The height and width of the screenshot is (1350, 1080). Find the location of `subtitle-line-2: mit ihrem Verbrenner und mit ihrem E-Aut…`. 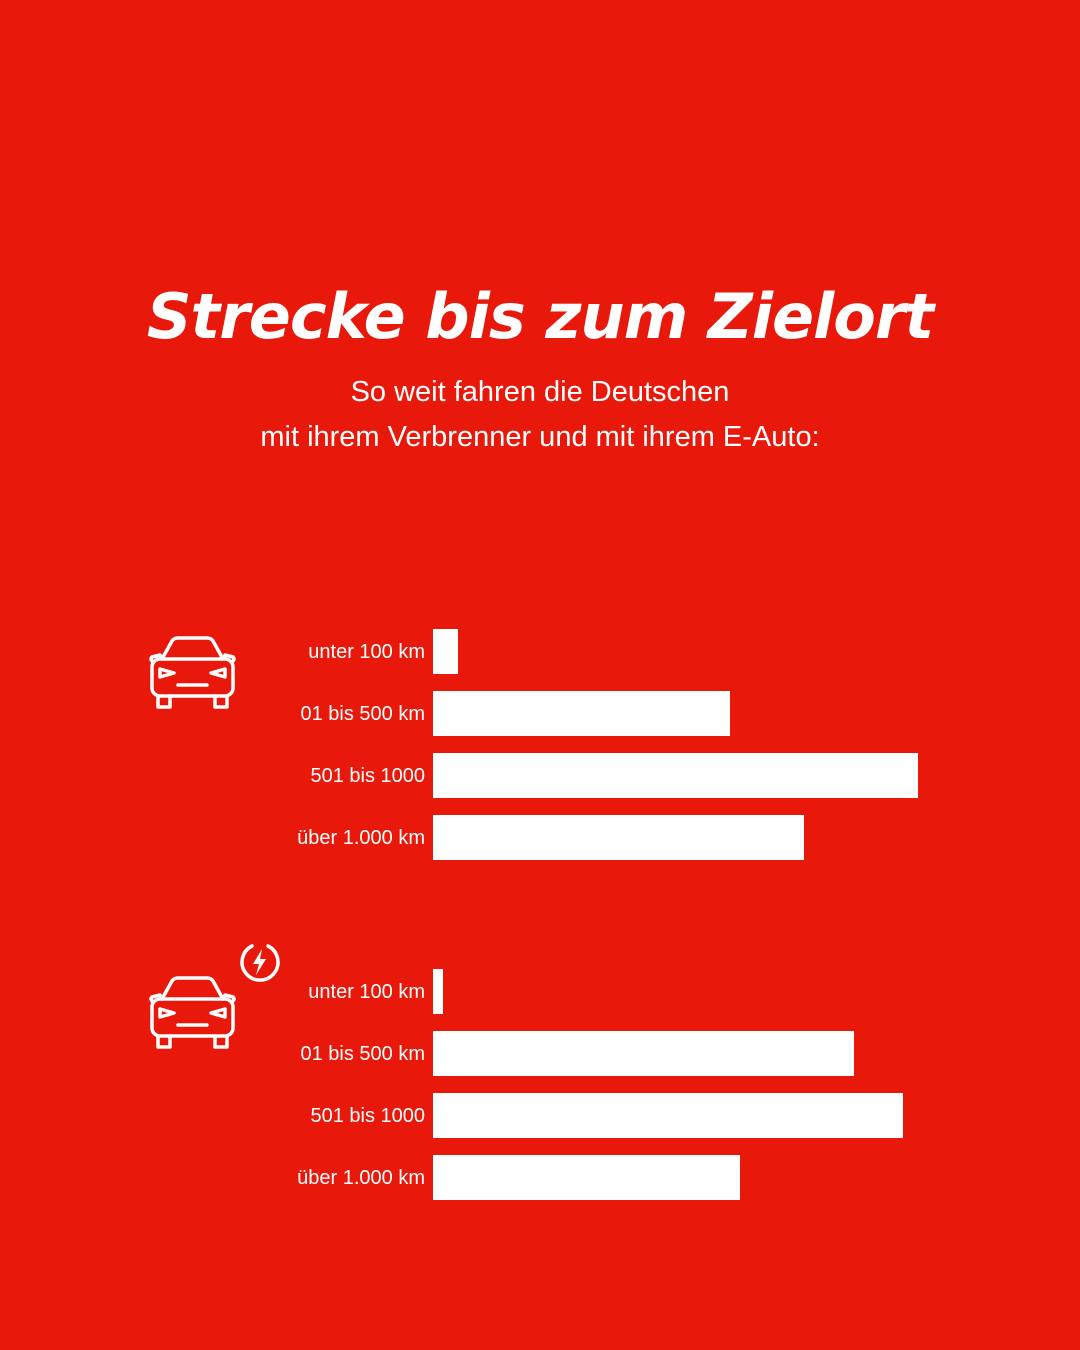

subtitle-line-2: mit ihrem Verbrenner und mit ihrem E-Aut… is located at coordinates (540, 437).